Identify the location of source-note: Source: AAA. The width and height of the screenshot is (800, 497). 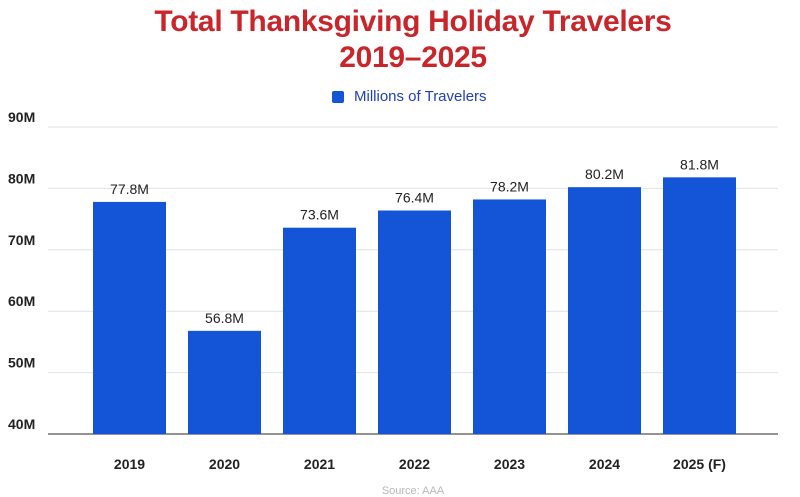
(413, 491).